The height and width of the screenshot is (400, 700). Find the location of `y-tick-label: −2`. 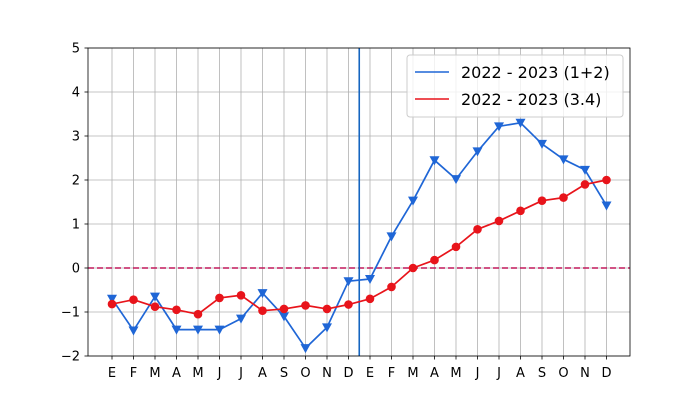

y-tick-label: −2 is located at coordinates (70, 357).